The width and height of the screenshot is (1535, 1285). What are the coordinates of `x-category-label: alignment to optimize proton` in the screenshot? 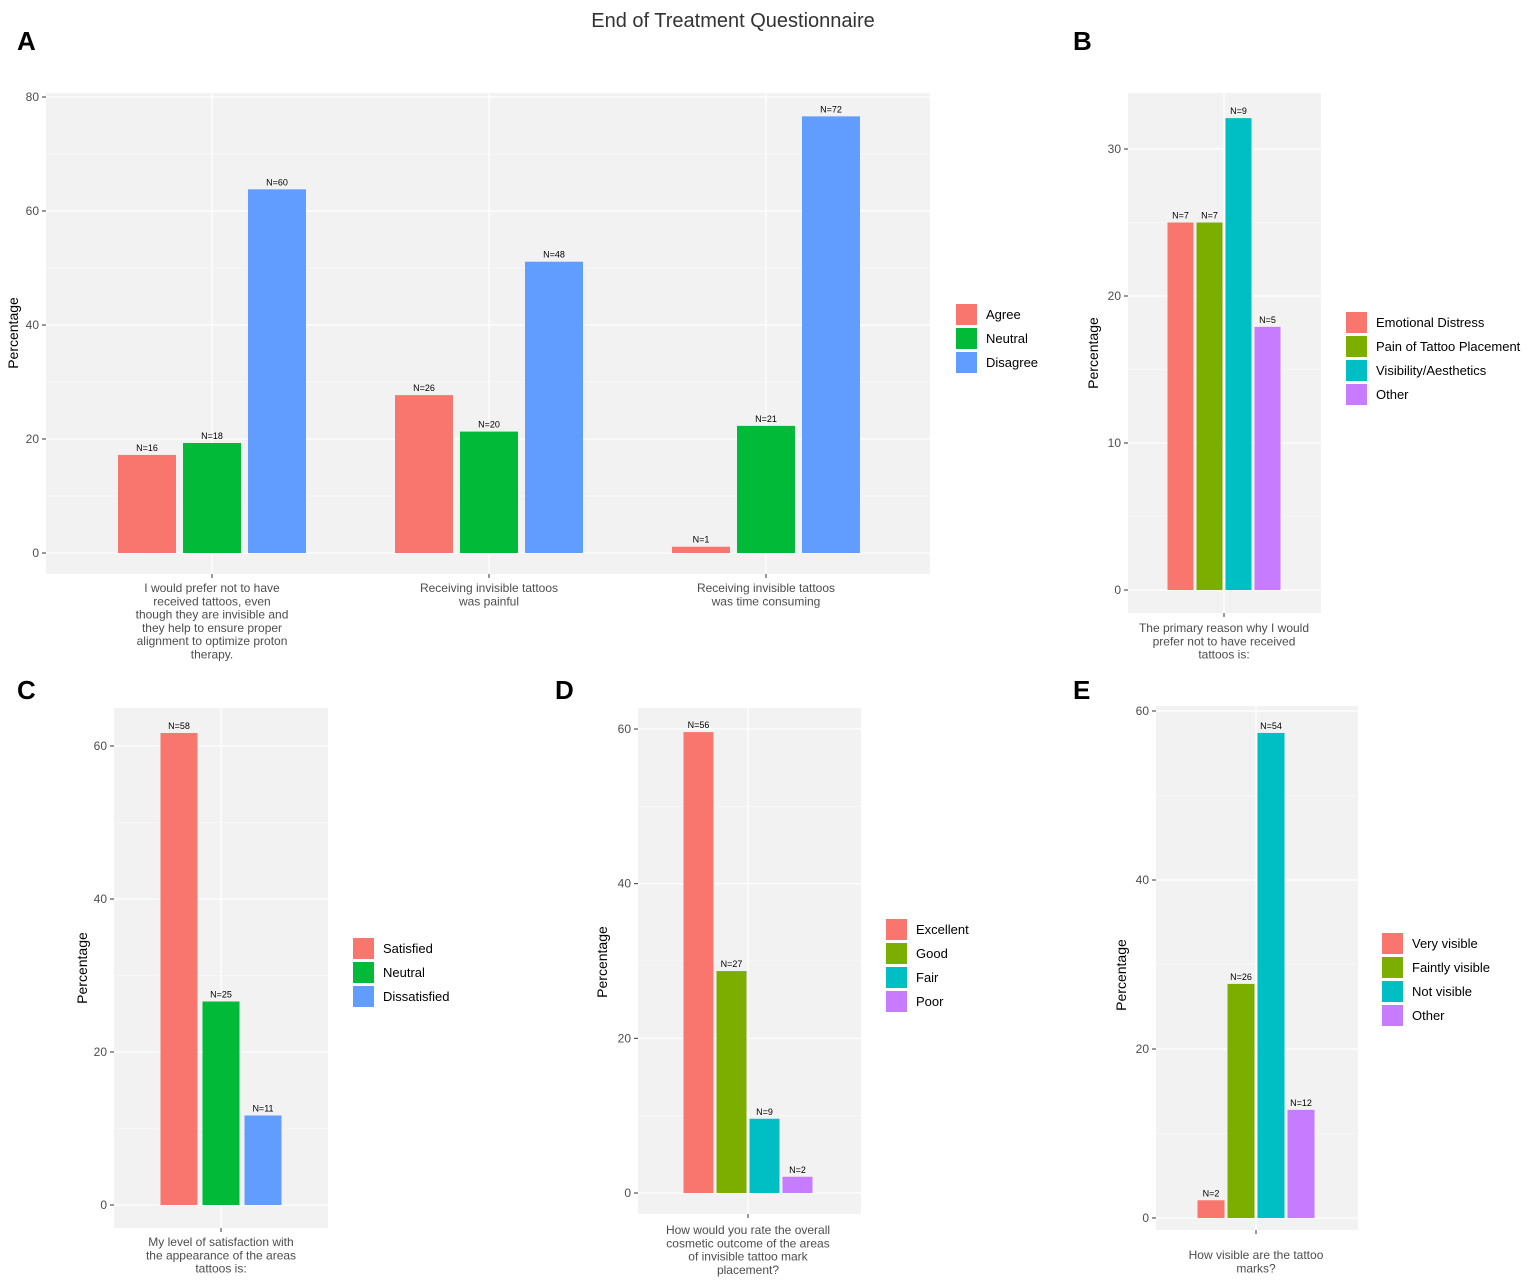 It's located at (212, 641).